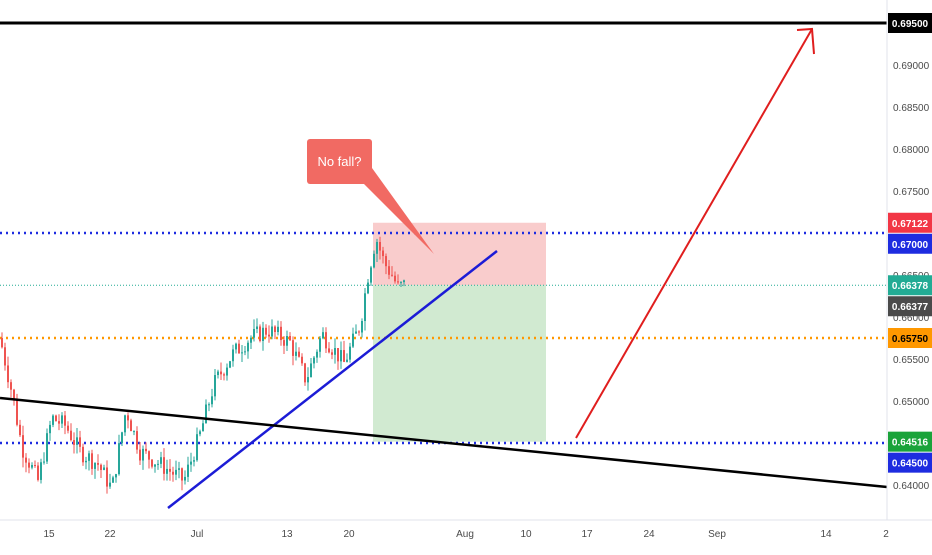 The image size is (932, 555). Describe the element at coordinates (911, 486) in the screenshot. I see `price-tick-8: 0.64000` at that location.